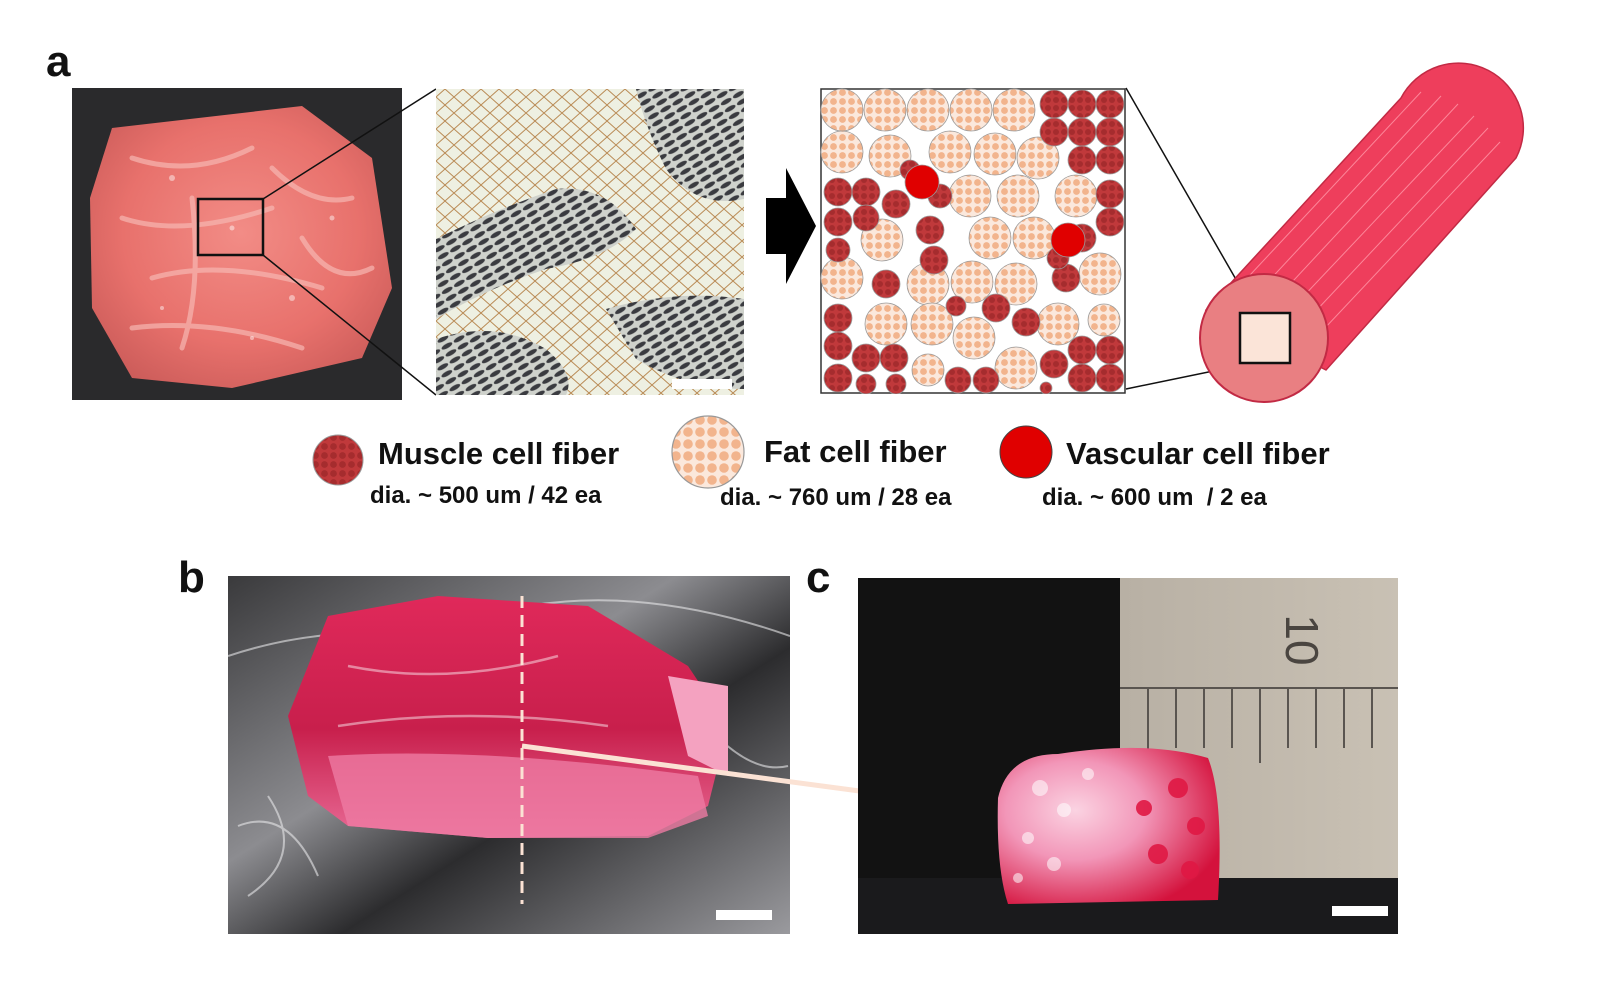  I want to click on legend-muscle-title: Muscle cell fiber, so click(499, 453).